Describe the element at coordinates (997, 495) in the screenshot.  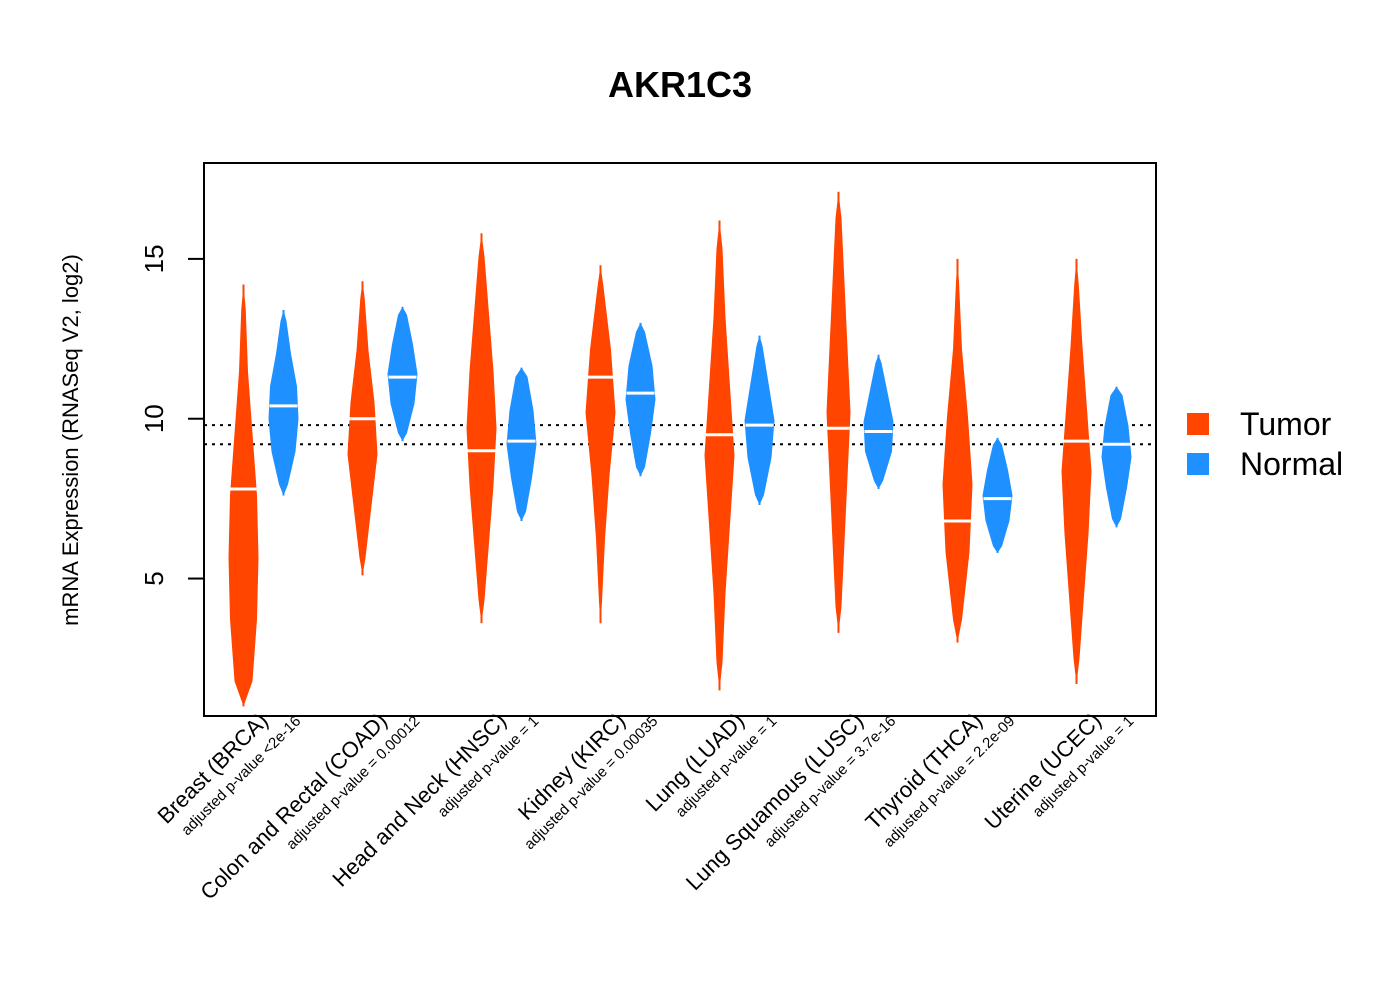
I see `violin-normal-6-body` at that location.